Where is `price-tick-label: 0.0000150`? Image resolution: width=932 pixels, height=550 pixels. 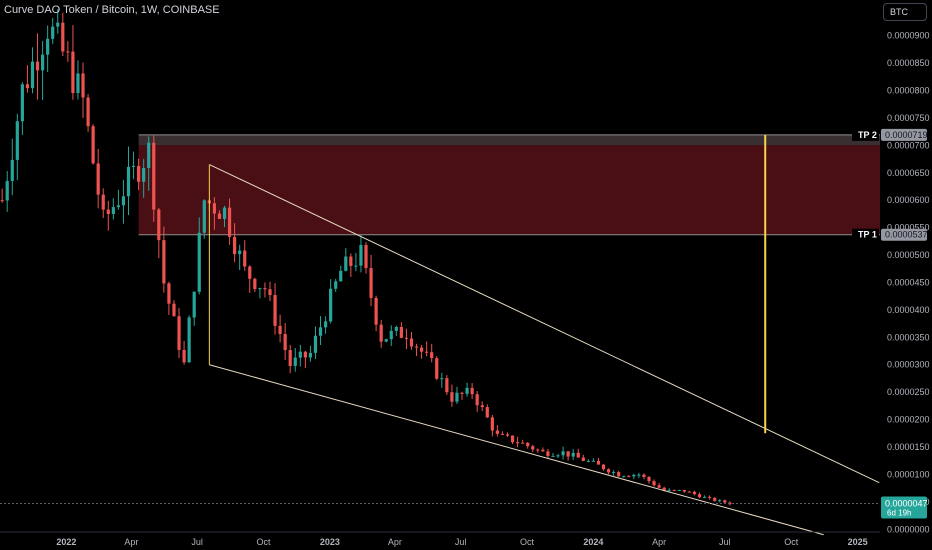
price-tick-label: 0.0000150 is located at coordinates (908, 447).